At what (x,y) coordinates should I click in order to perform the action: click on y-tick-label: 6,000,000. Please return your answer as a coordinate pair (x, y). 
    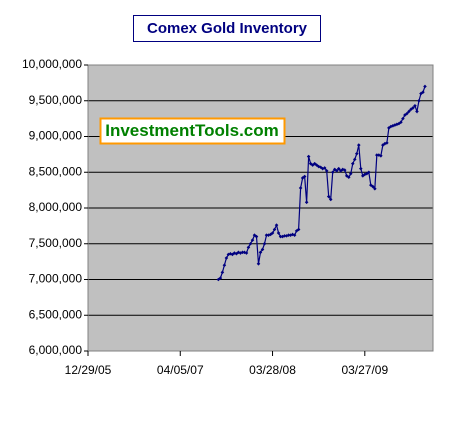
    Looking at the image, I should click on (56, 350).